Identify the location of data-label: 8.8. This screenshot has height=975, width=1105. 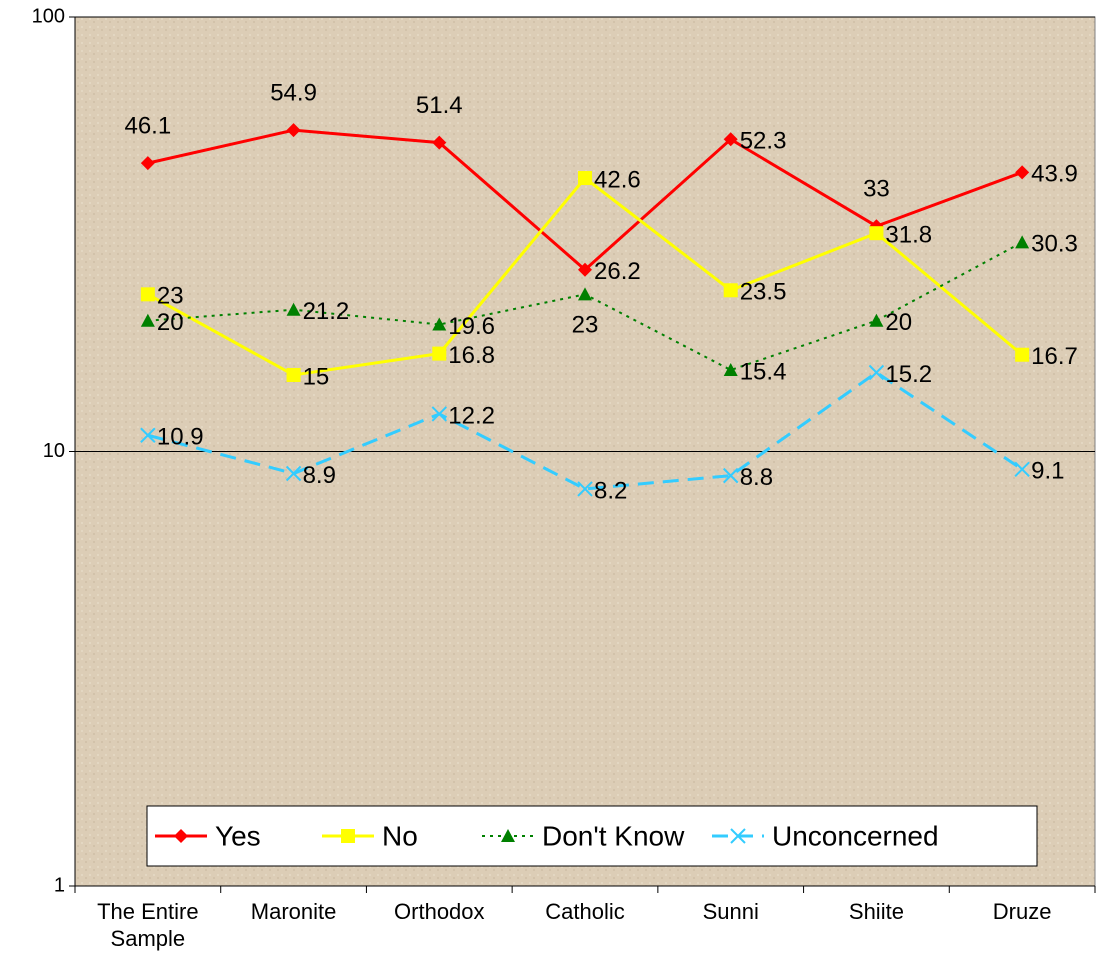
(756, 477).